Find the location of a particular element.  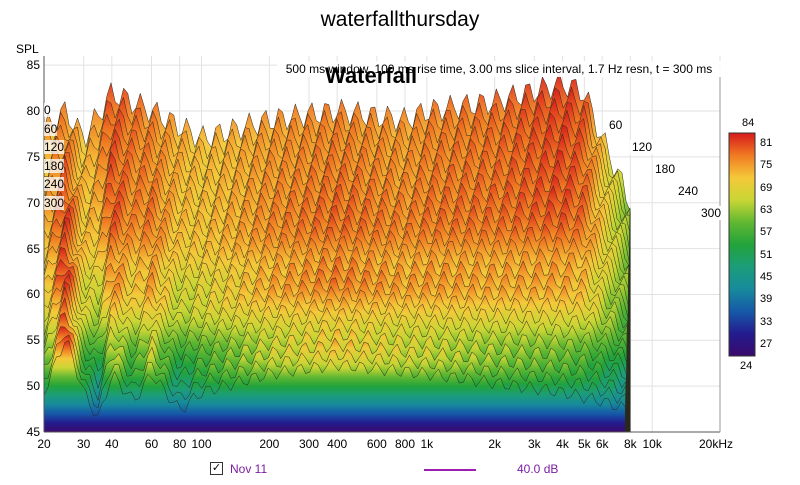

colorbar-tick-label: 33 is located at coordinates (766, 321).